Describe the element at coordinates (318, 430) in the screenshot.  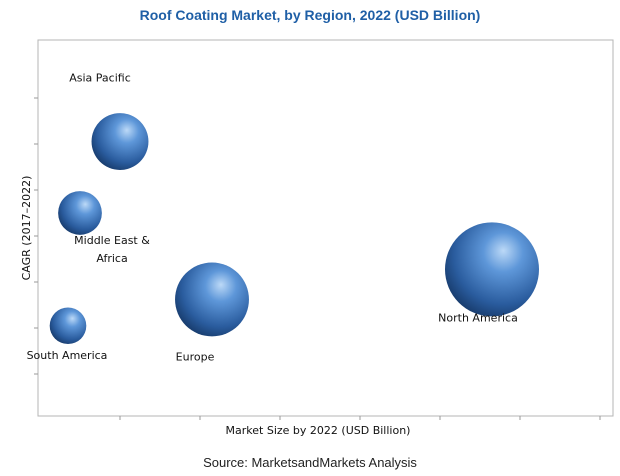
I see `x-axis-title: Market Size by 2022 (USD Billion)` at that location.